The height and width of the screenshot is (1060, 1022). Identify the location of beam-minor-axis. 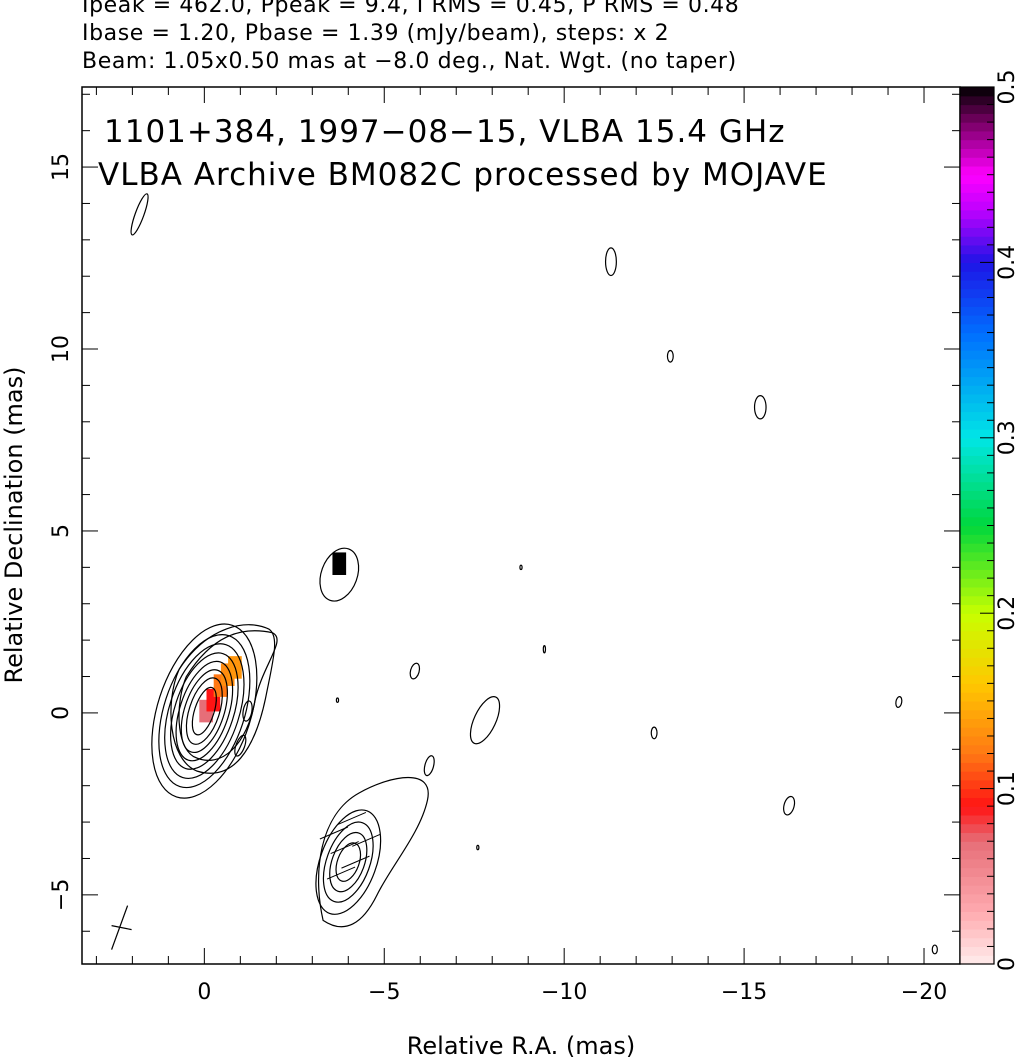
(121, 928).